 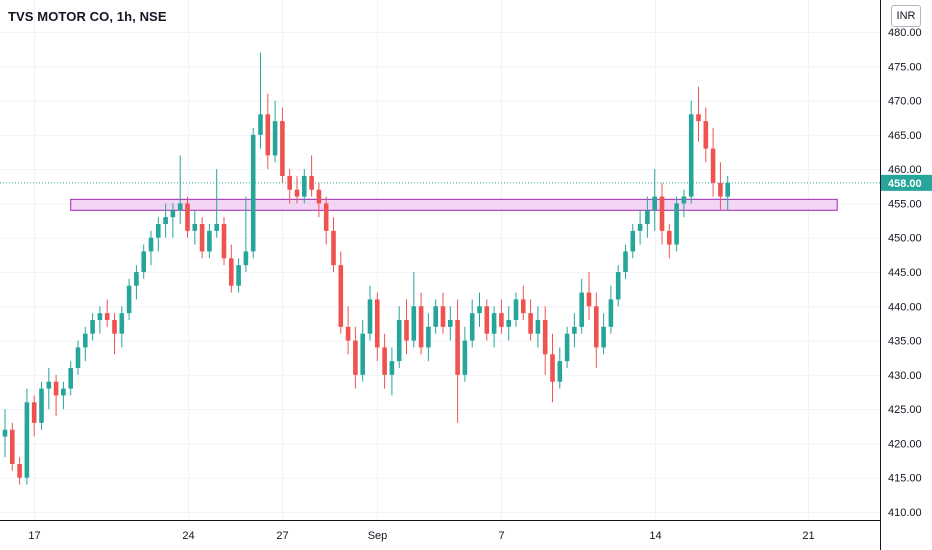 What do you see at coordinates (905, 444) in the screenshot?
I see `price-tick-label: 420.00` at bounding box center [905, 444].